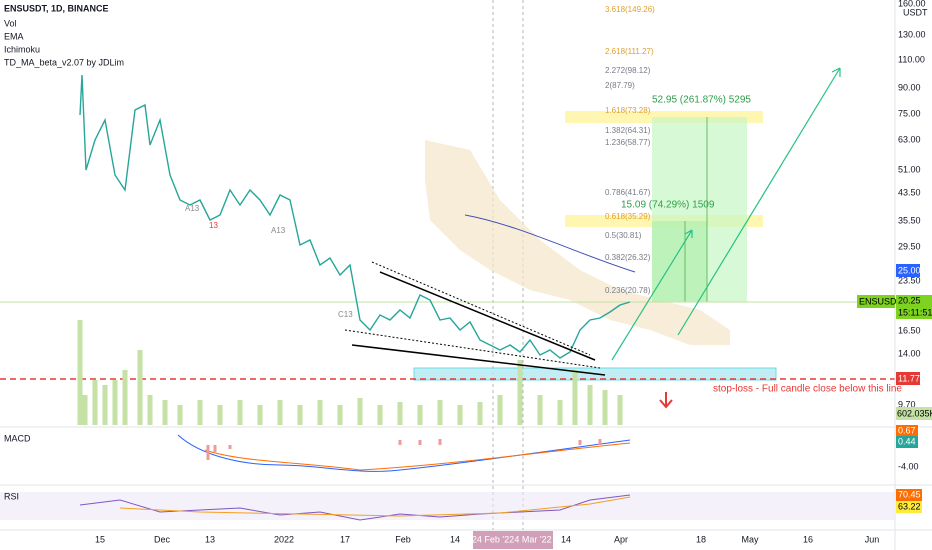  What do you see at coordinates (666, 400) in the screenshot?
I see `down-arrow` at bounding box center [666, 400].